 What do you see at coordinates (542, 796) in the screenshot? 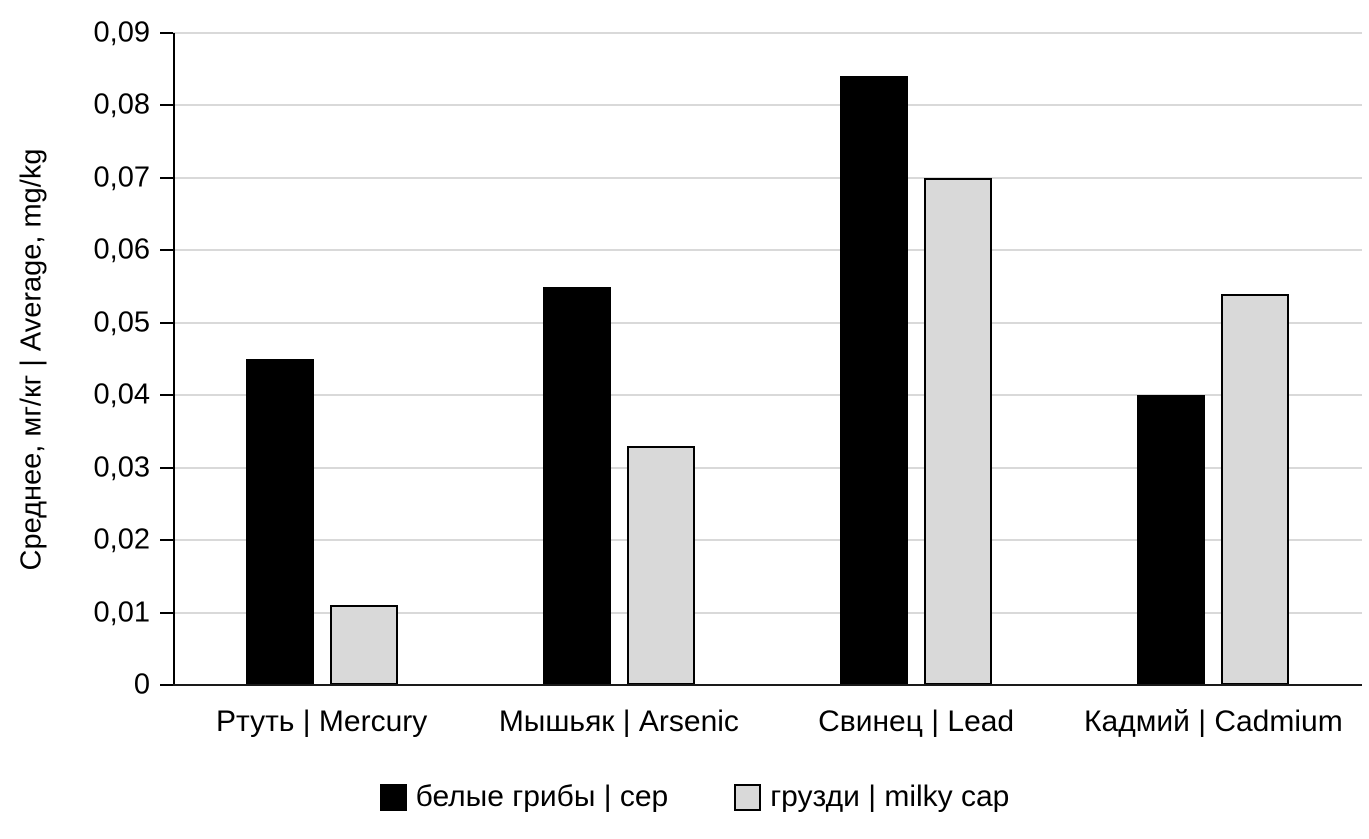
I see `legend-label: белые грибы | cep` at bounding box center [542, 796].